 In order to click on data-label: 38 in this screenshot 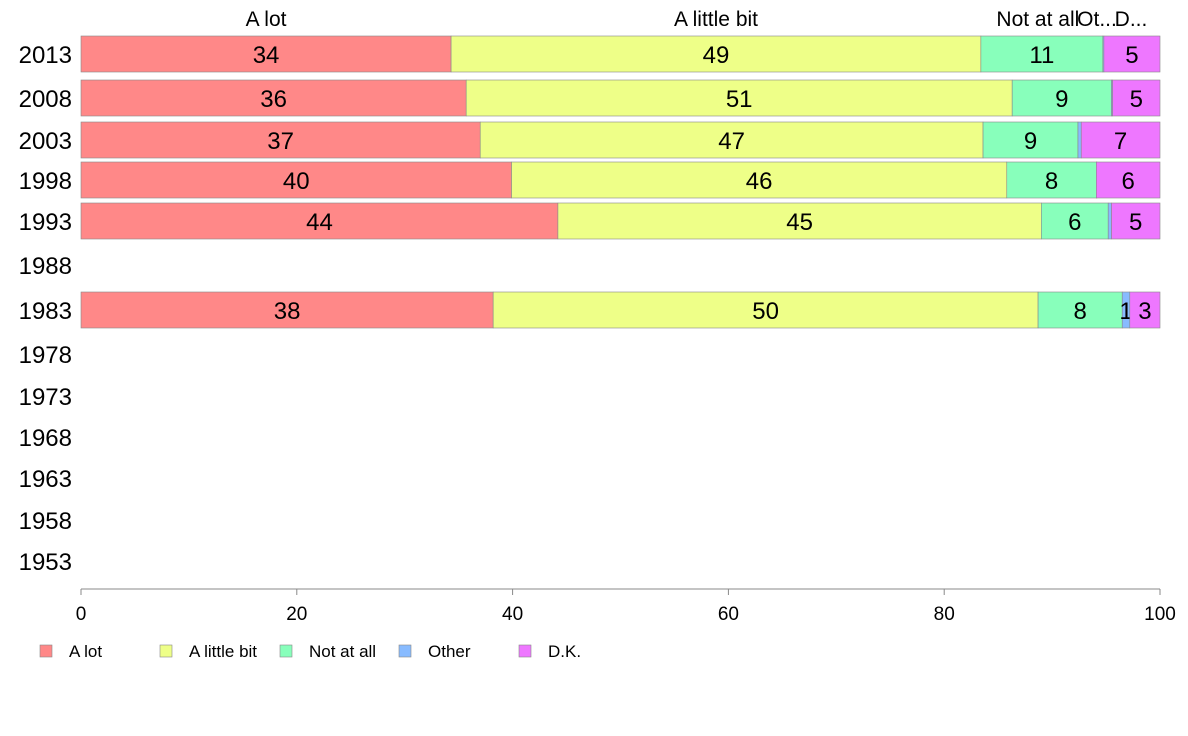, I will do `click(287, 311)`.